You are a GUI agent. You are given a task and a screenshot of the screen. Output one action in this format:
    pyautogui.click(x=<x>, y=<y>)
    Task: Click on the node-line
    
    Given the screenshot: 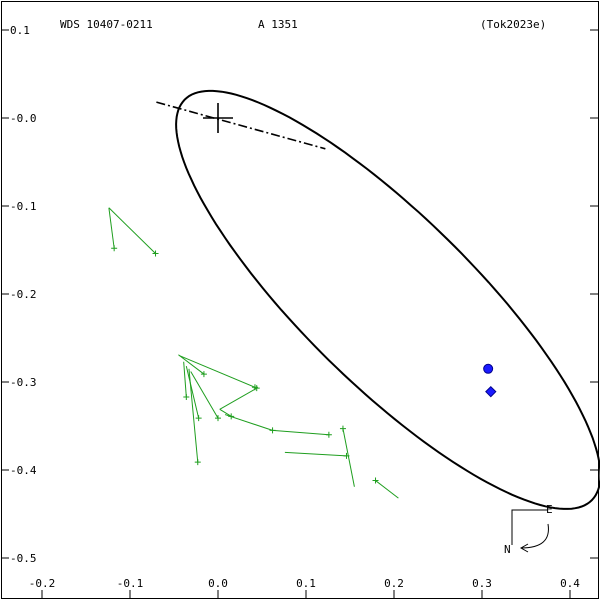 What is the action you would take?
    pyautogui.click(x=241, y=125)
    